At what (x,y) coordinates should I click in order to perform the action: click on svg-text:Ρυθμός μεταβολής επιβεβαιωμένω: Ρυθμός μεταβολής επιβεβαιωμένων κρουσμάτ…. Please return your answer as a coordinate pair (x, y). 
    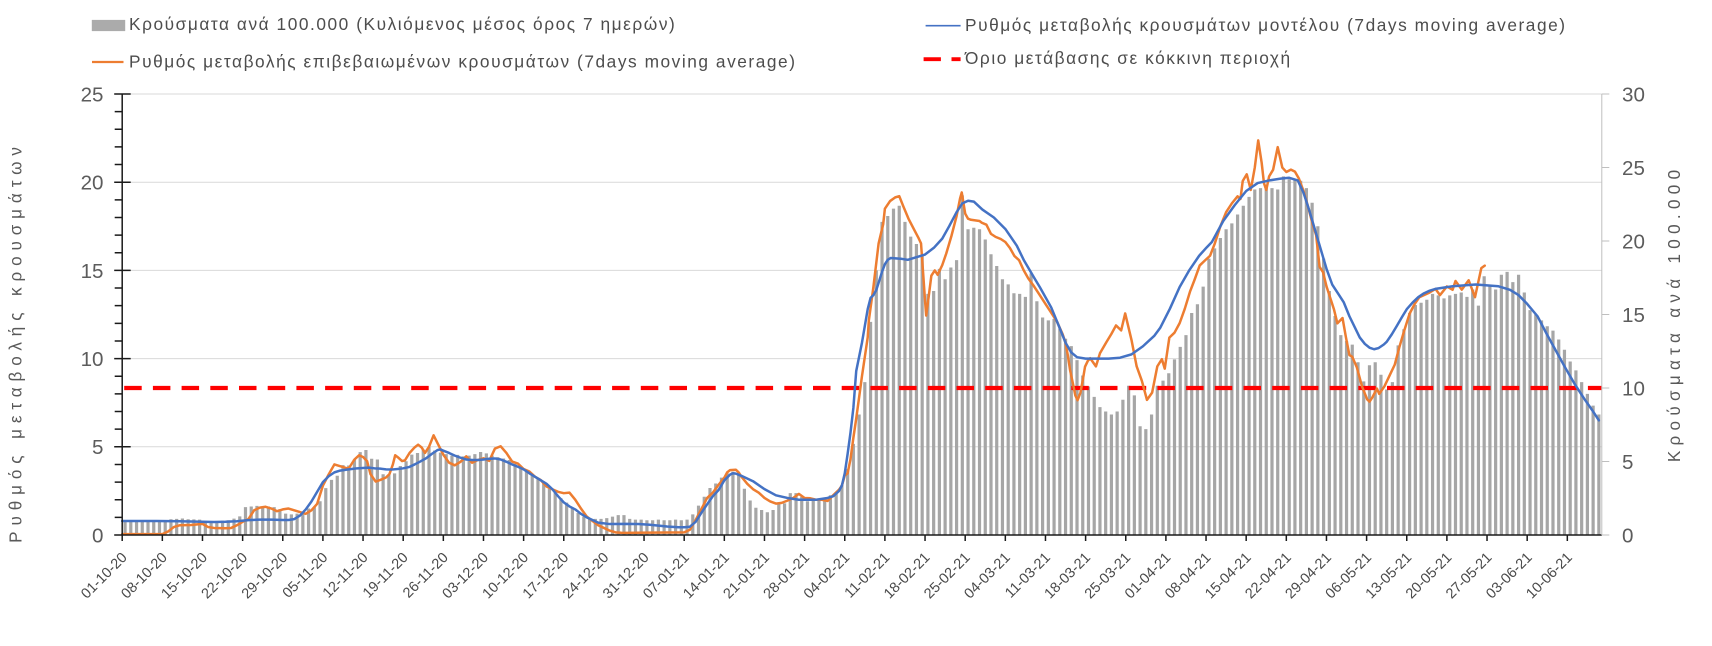
    Looking at the image, I should click on (463, 62).